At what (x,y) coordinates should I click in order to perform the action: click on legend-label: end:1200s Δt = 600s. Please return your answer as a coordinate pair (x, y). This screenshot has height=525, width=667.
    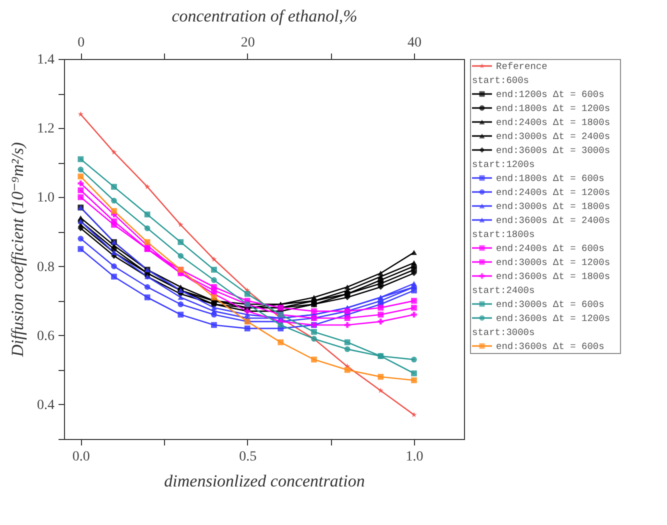
    Looking at the image, I should click on (550, 94).